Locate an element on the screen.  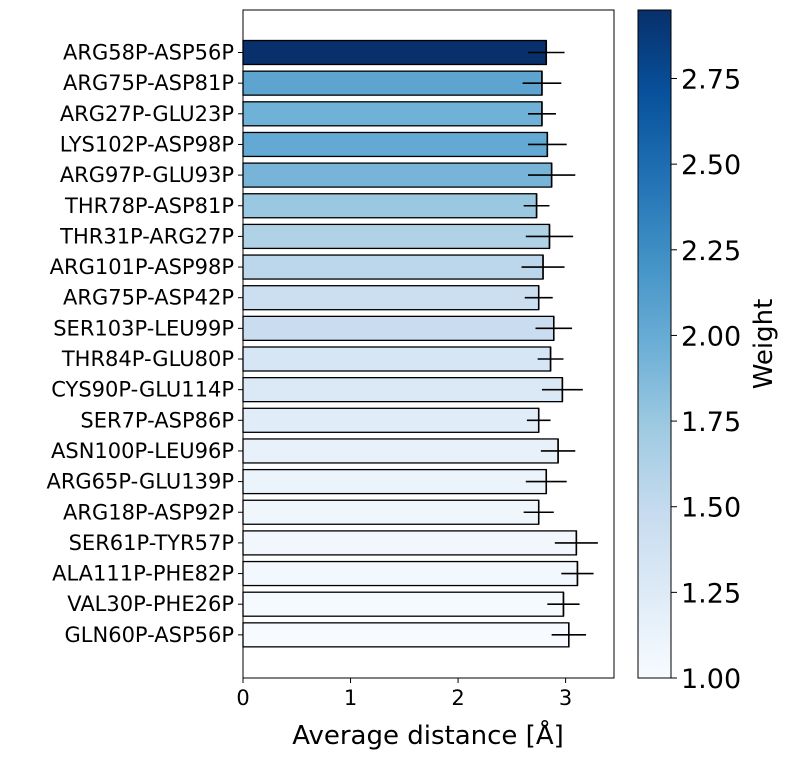
category-label: THR78P-ASP81P is located at coordinates (149, 206).